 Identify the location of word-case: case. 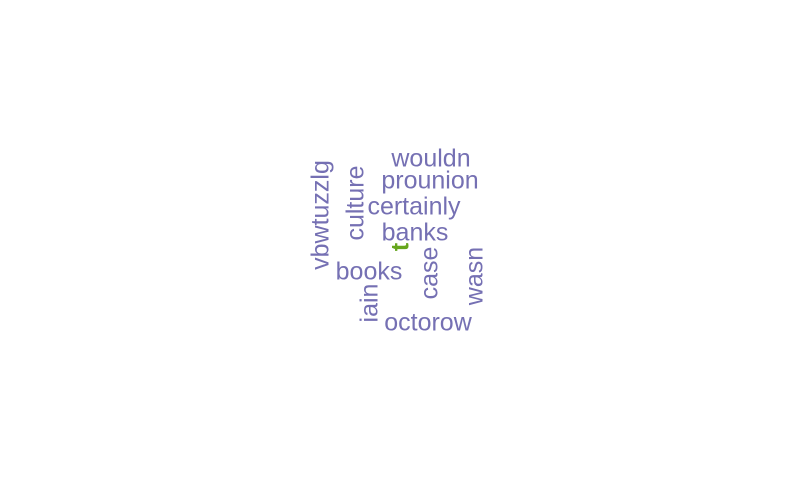
(429, 273).